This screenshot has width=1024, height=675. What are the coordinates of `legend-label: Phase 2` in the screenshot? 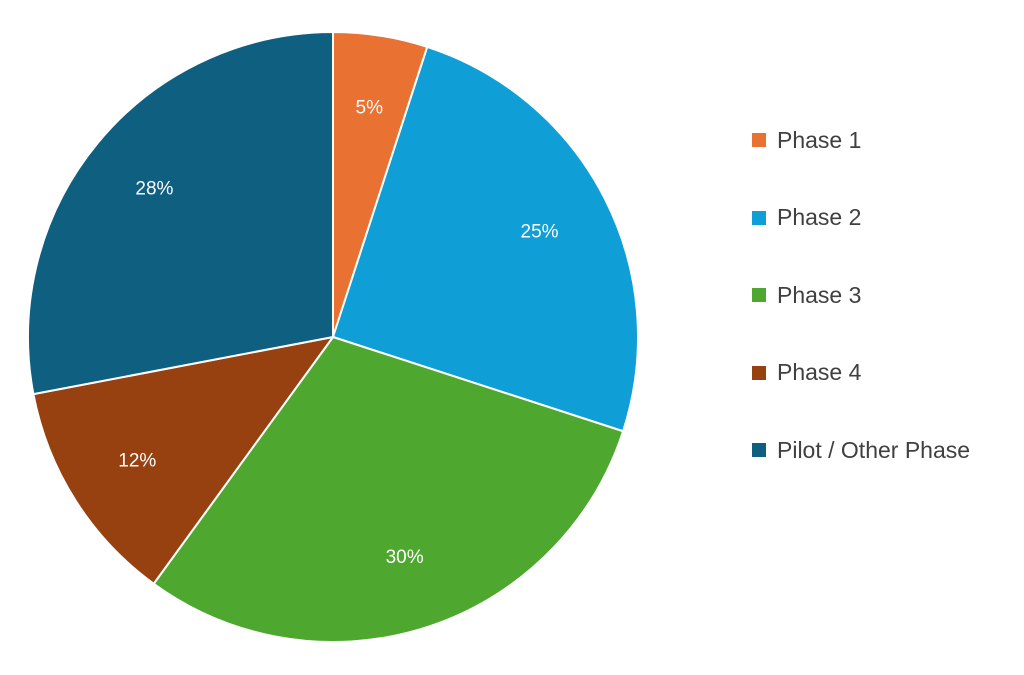 It's located at (819, 217).